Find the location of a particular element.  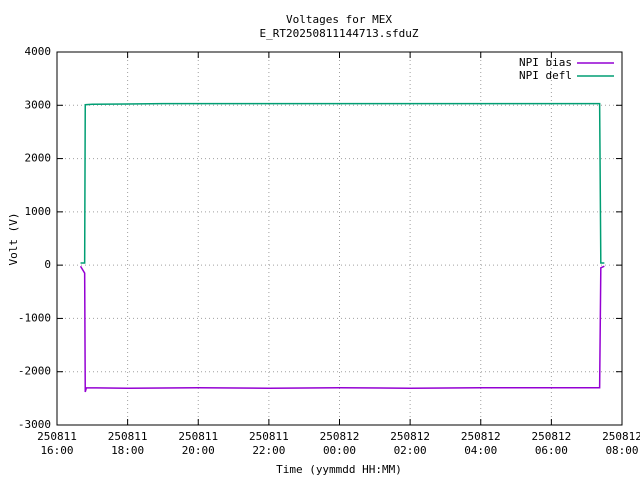

y-tick-label: 4000 is located at coordinates (38, 51).